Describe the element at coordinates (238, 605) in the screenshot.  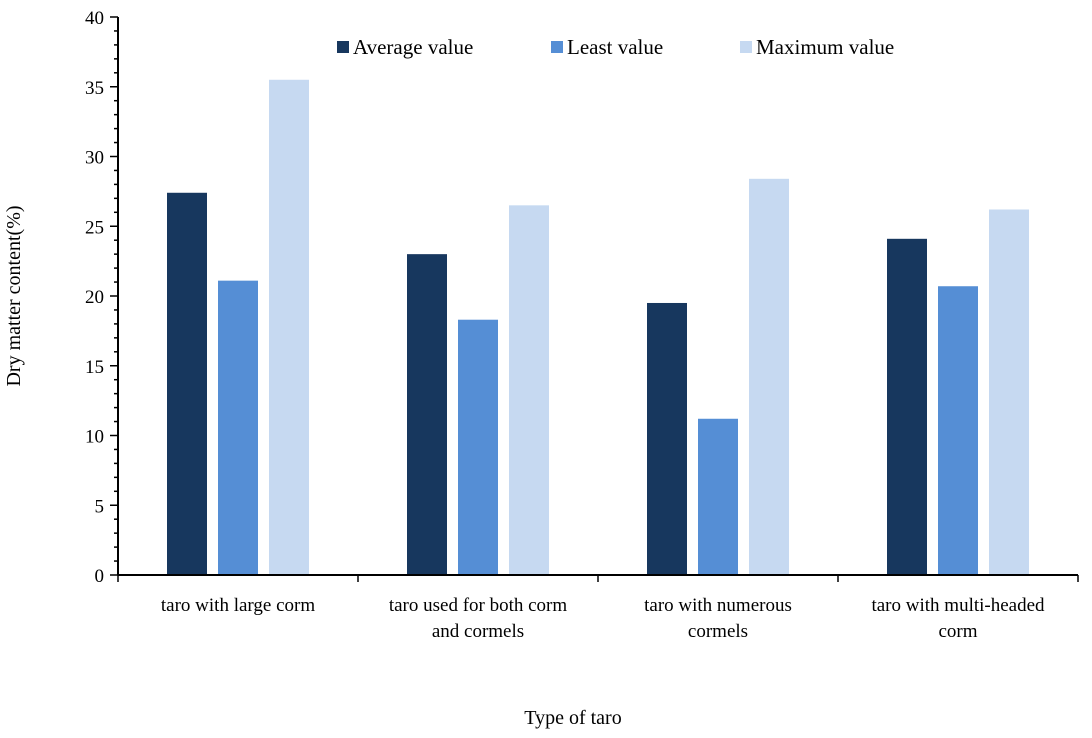
I see `x-category-label: taro with large corm` at that location.